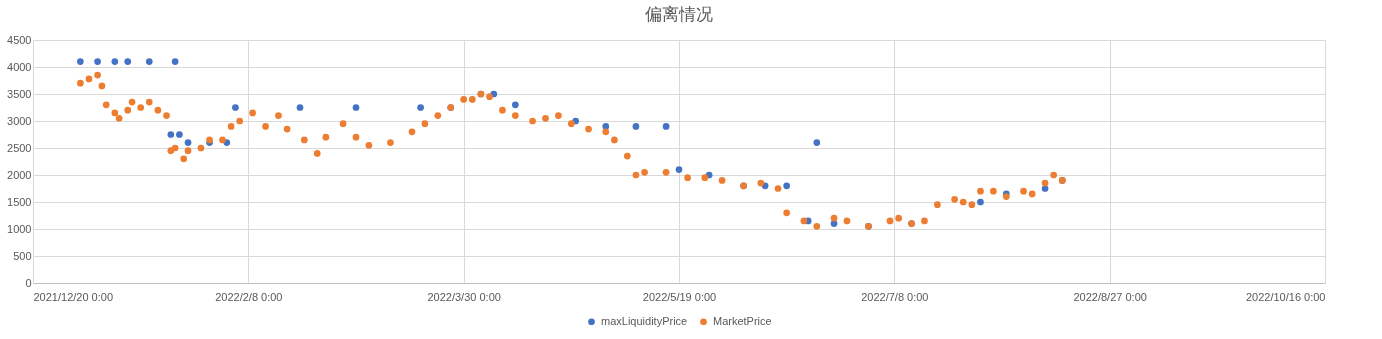  Describe the element at coordinates (464, 296) in the screenshot. I see `x-tick-label: 2022/3/30 0:00` at that location.